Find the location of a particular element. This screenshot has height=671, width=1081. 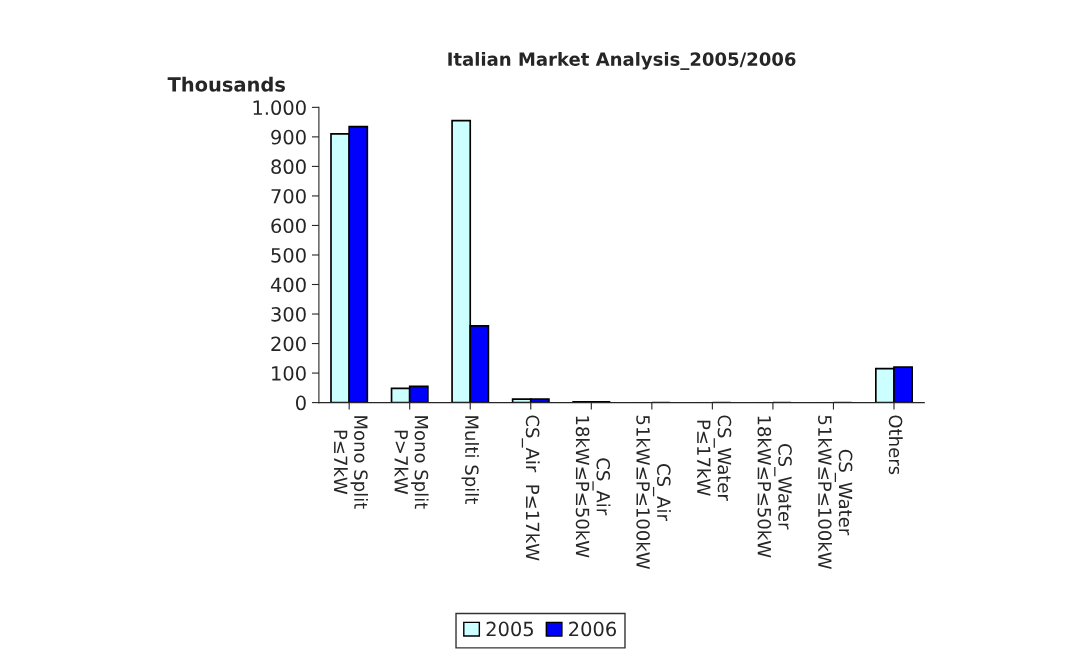

y-tick-label: 200 is located at coordinates (288, 344).